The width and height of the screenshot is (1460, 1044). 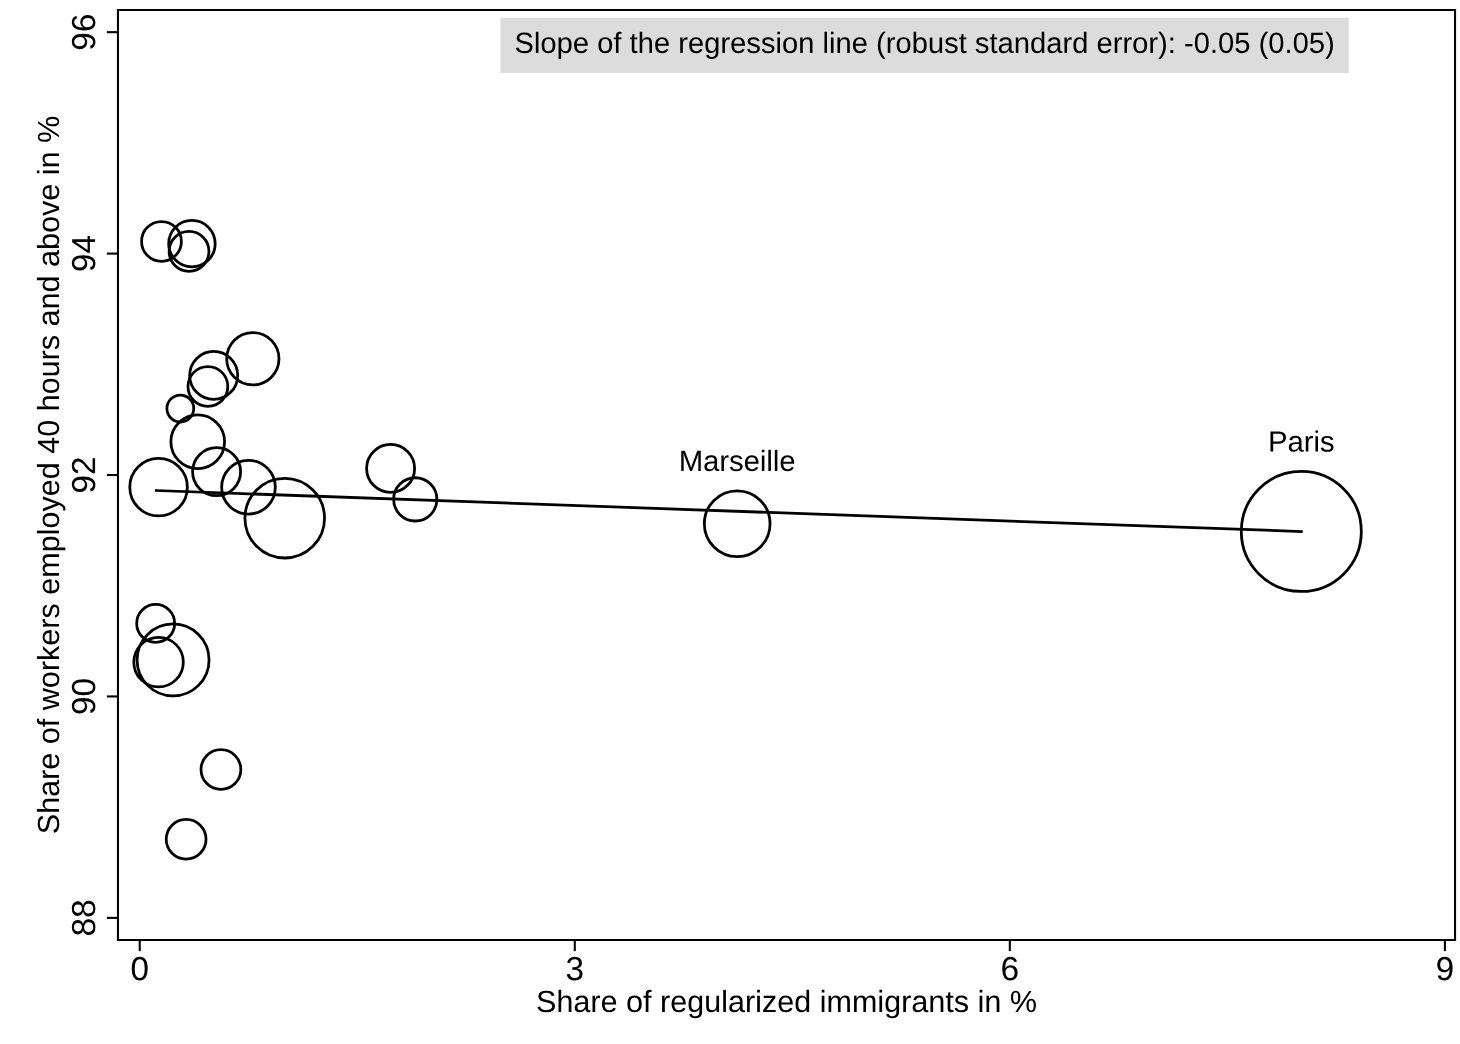 I want to click on annotation: Paris, so click(x=1302, y=441).